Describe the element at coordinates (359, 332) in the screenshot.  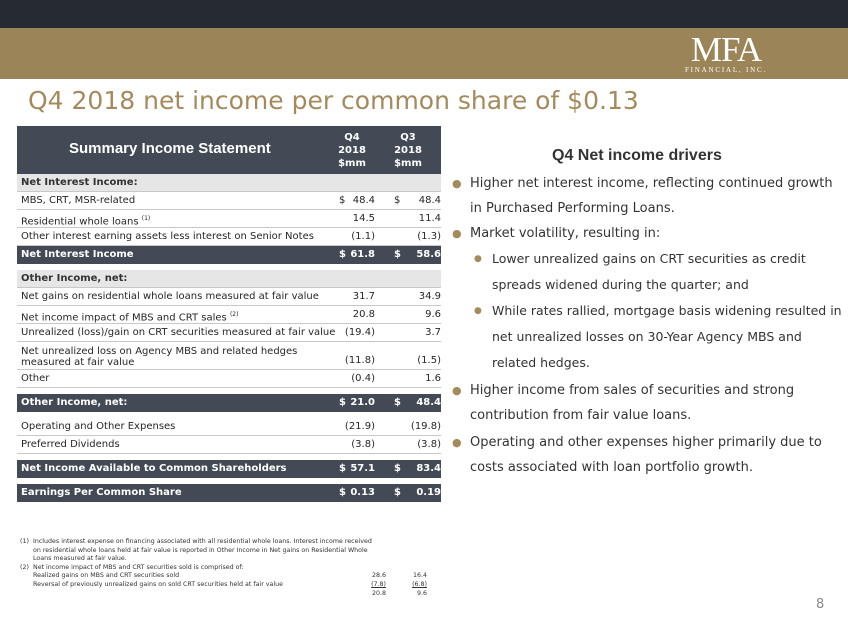
I see `q4-value: (19.4)` at that location.